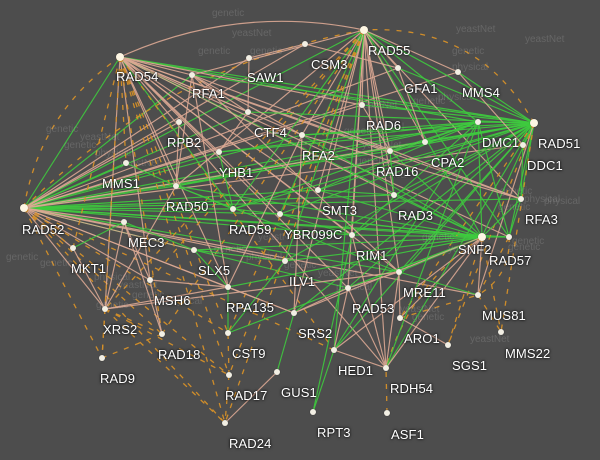 This screenshot has width=600, height=460. I want to click on node-rfa3, so click(521, 199).